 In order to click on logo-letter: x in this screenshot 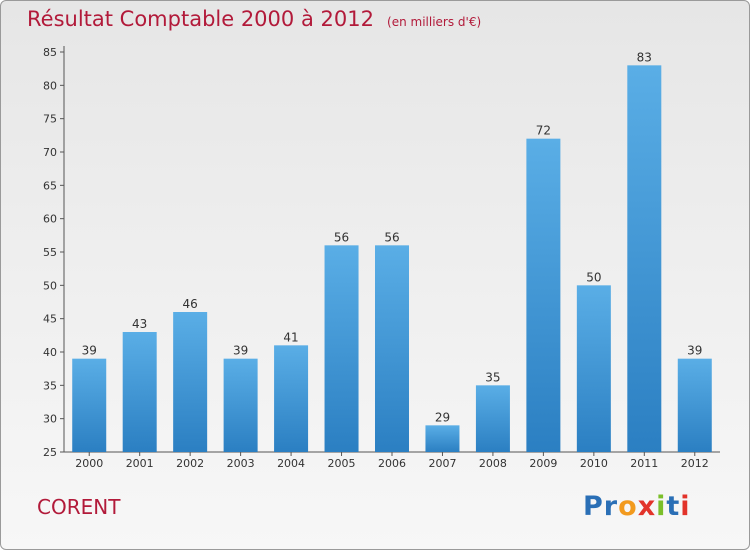, I will do `click(647, 506)`.